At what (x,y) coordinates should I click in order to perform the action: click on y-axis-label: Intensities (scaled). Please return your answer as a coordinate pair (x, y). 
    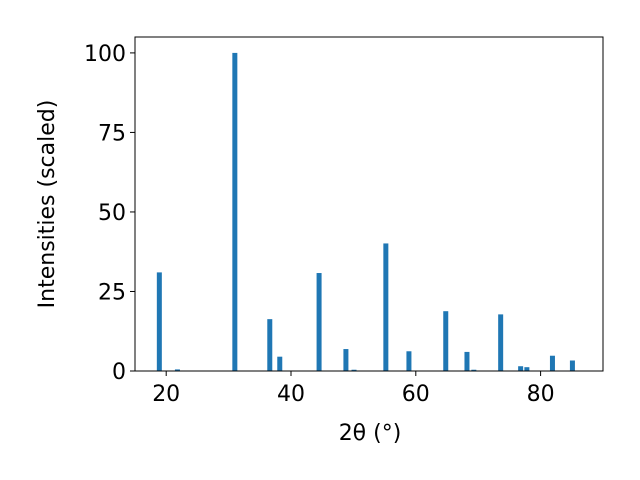
    Looking at the image, I should click on (47, 204).